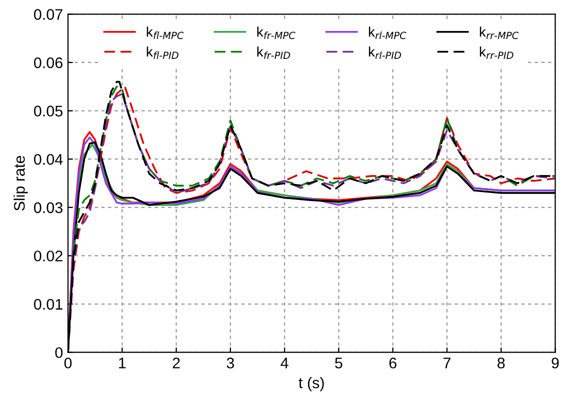 Image resolution: width=562 pixels, height=405 pixels. What do you see at coordinates (230, 363) in the screenshot?
I see `x-tick-label: 3` at bounding box center [230, 363].